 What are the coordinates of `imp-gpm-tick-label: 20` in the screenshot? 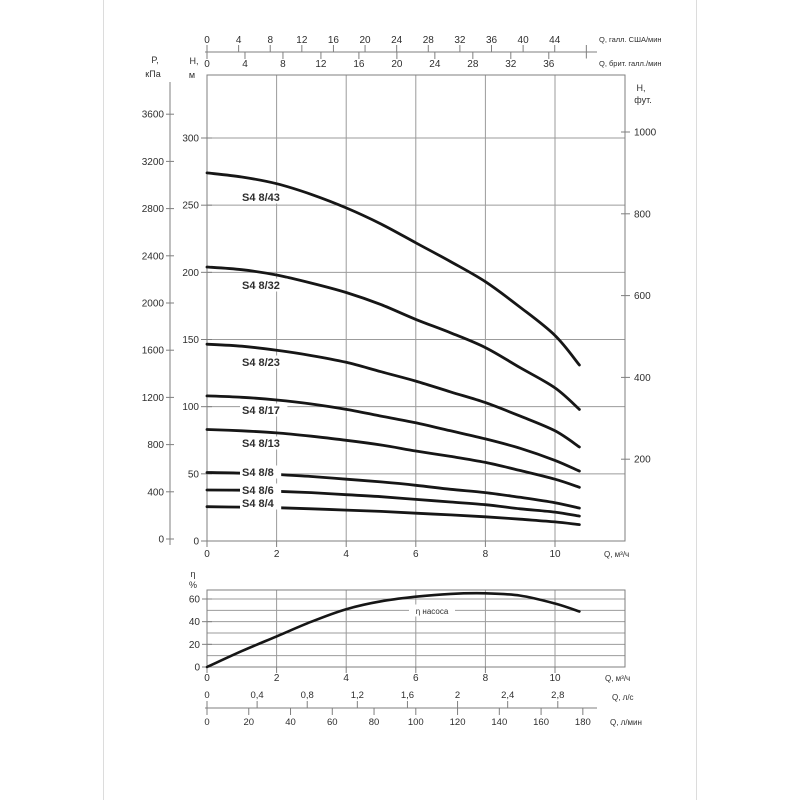 It's located at (397, 64).